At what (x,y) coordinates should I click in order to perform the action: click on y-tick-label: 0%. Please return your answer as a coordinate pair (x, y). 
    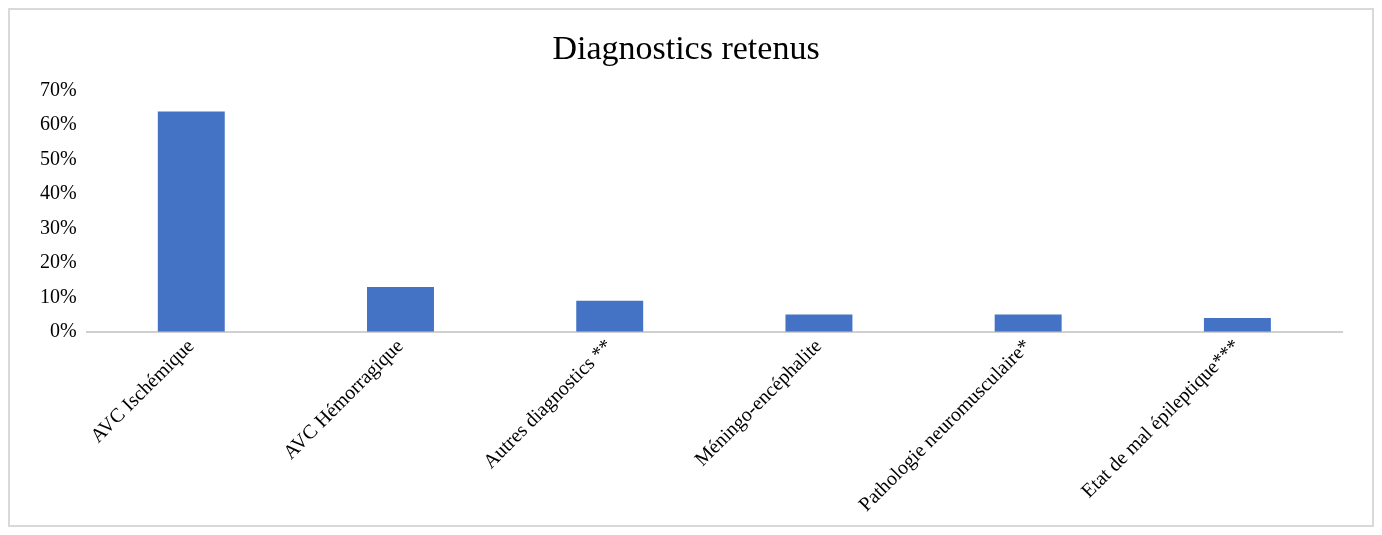
    Looking at the image, I should click on (63, 329).